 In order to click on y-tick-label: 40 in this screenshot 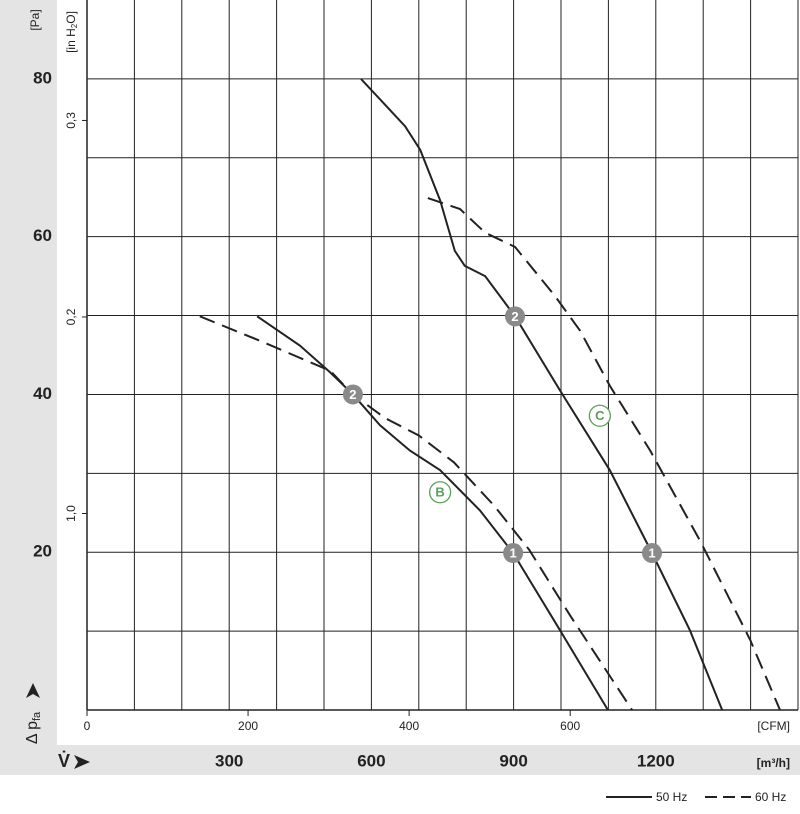, I will do `click(42, 393)`.